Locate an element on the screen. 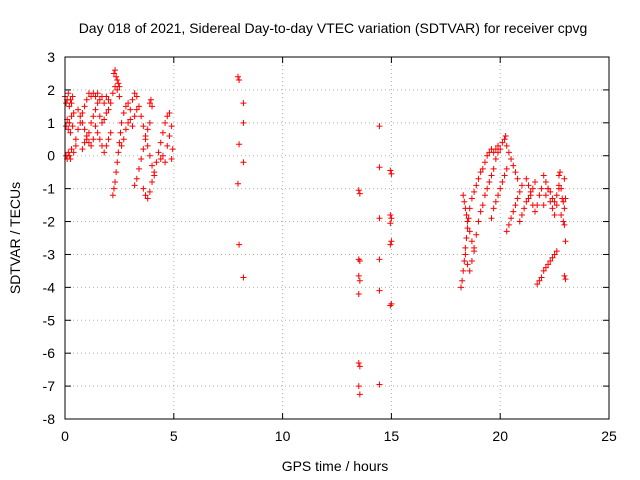  y-tick-label: 0 is located at coordinates (51, 156).